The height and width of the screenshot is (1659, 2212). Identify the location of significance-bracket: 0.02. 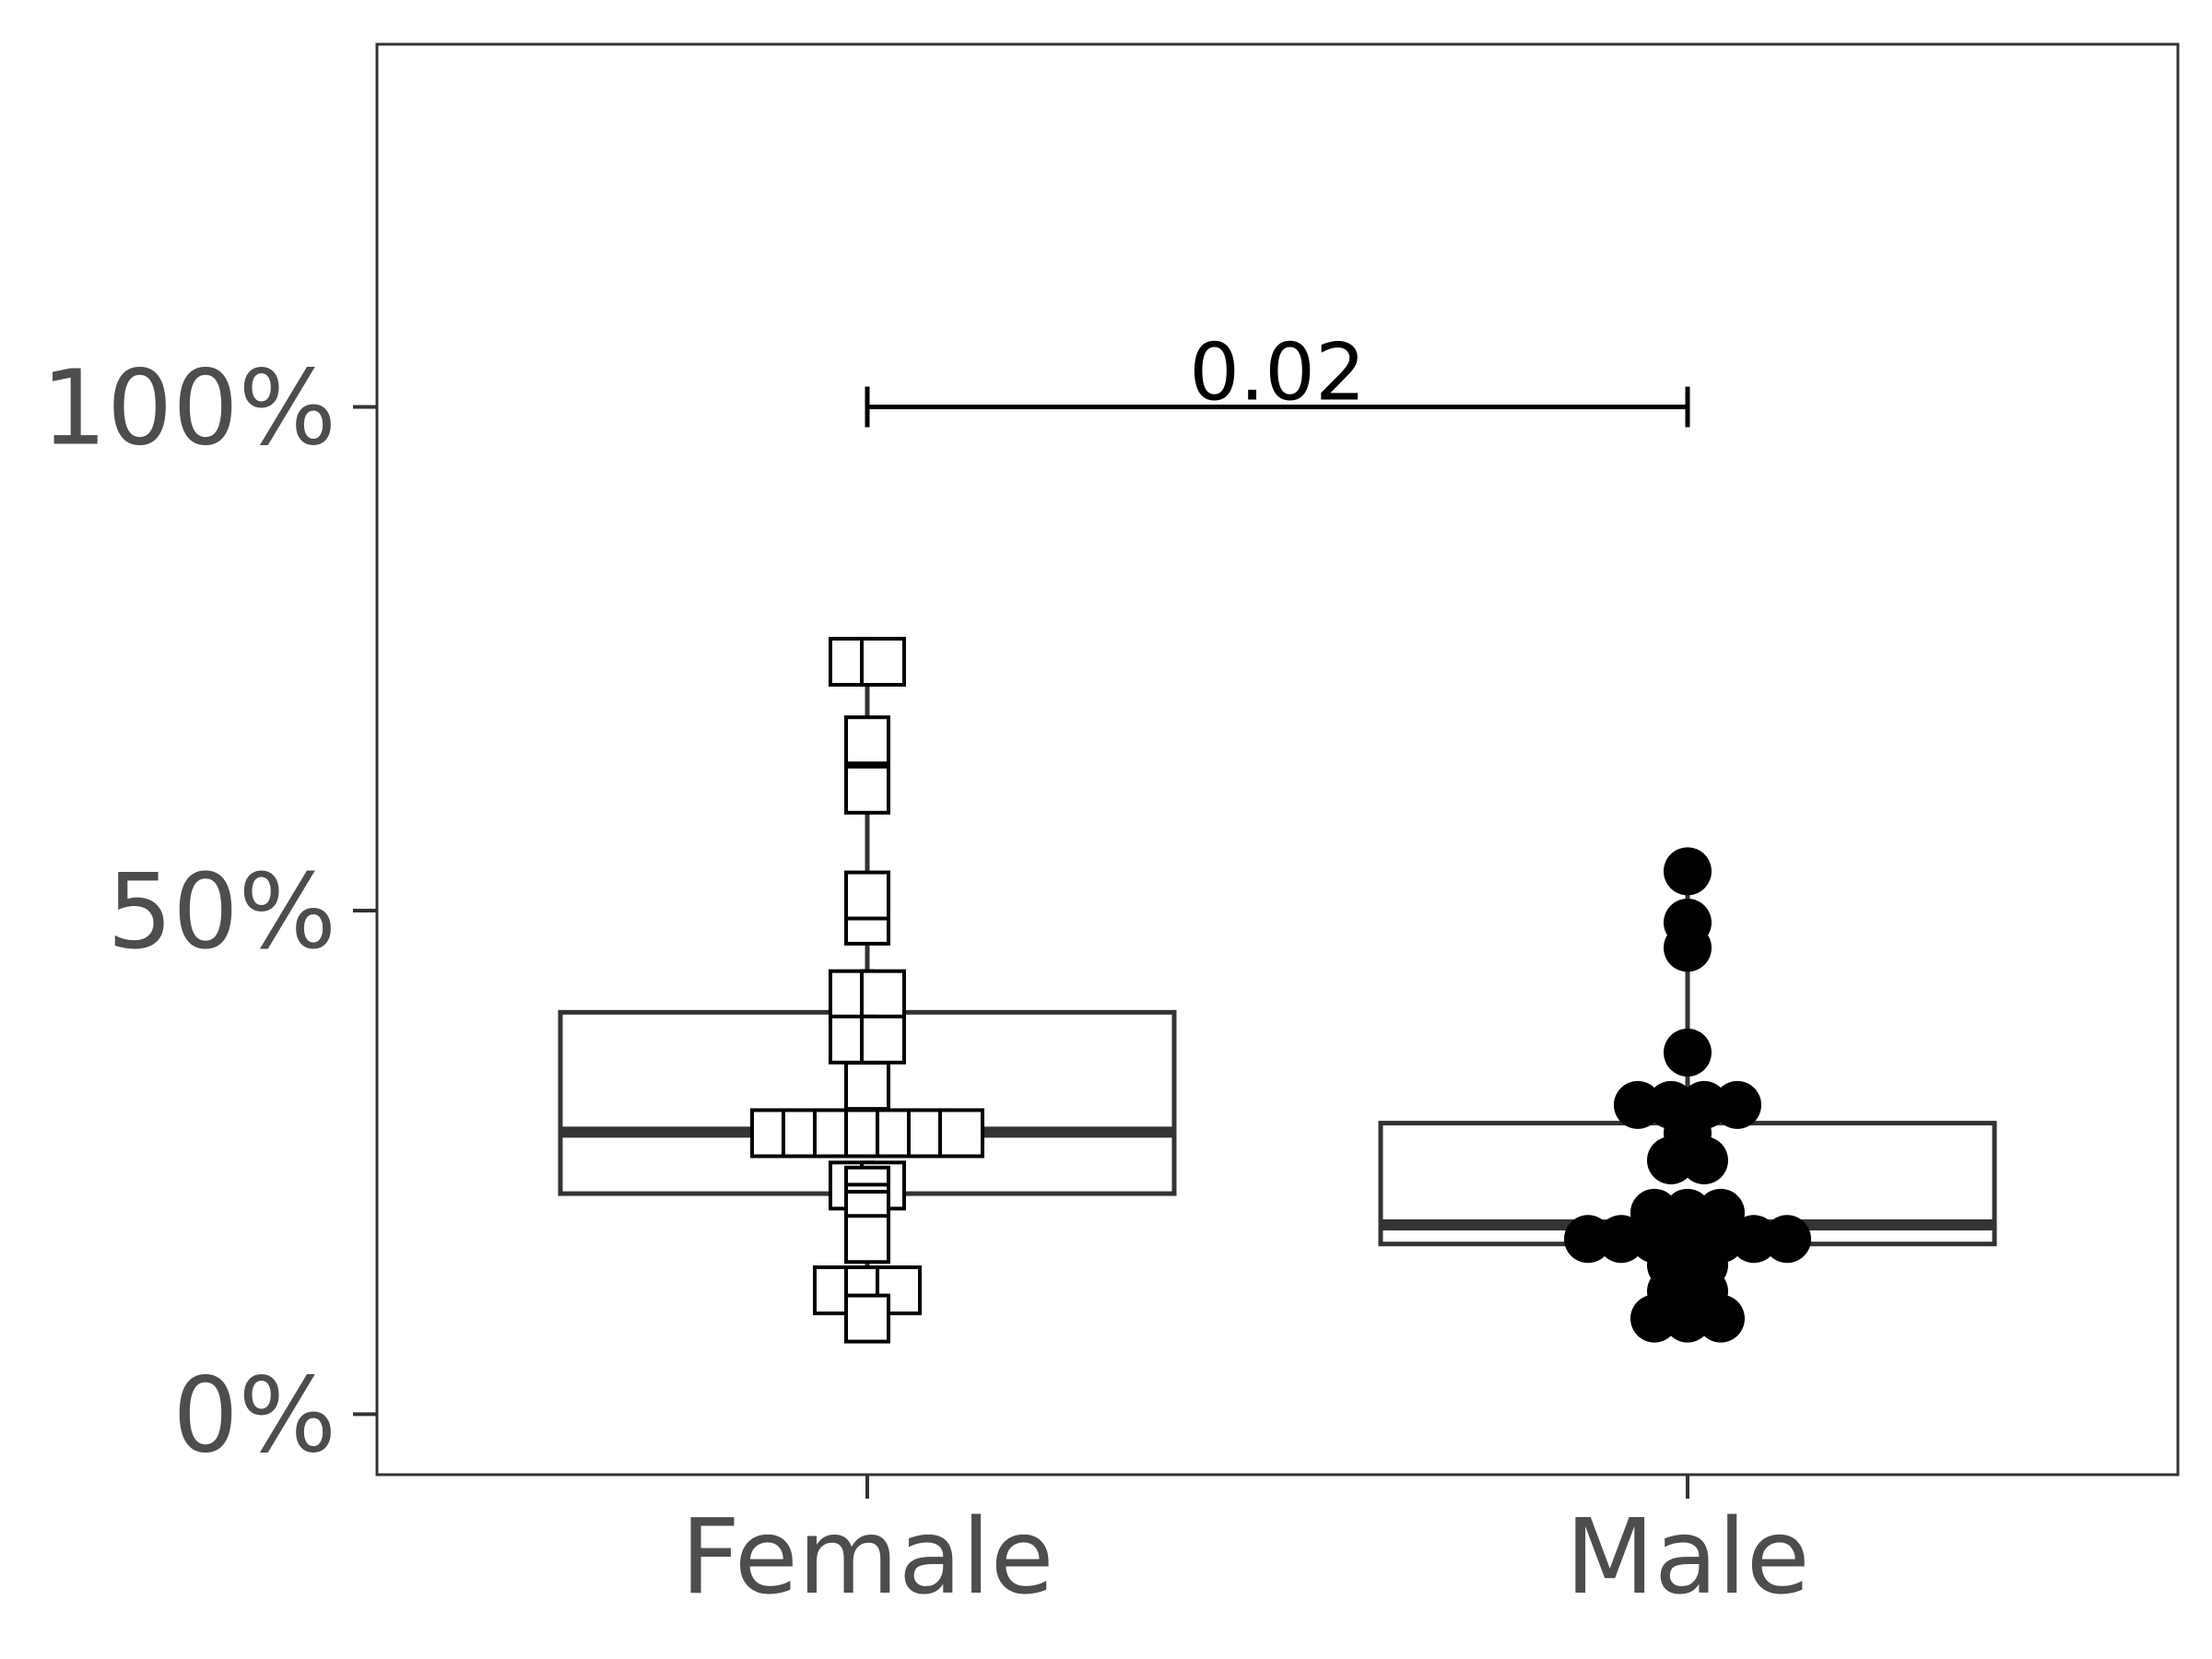
(1277, 377).